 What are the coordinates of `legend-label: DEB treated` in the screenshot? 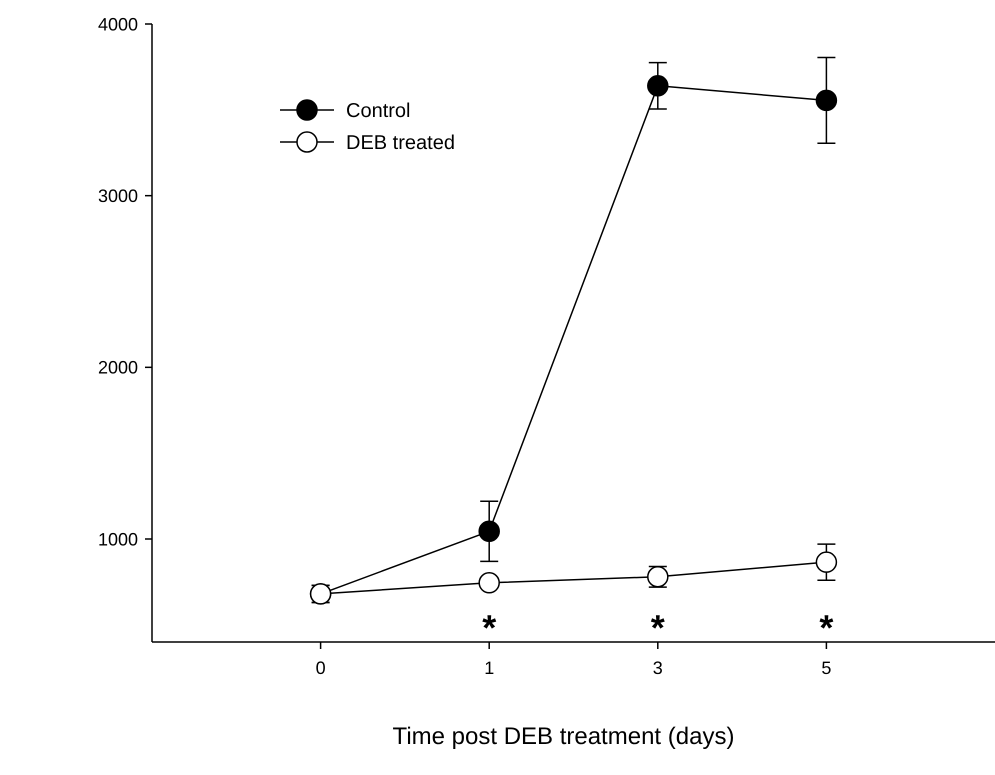 It's located at (400, 143).